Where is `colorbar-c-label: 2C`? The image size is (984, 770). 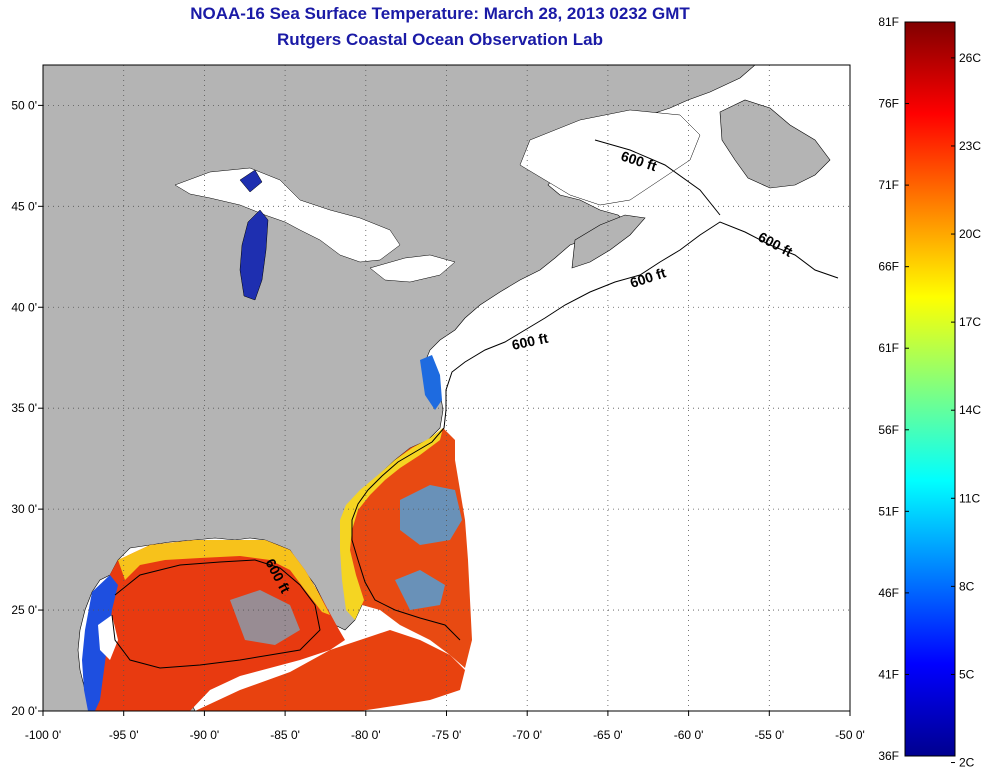
colorbar-c-label: 2C is located at coordinates (967, 763).